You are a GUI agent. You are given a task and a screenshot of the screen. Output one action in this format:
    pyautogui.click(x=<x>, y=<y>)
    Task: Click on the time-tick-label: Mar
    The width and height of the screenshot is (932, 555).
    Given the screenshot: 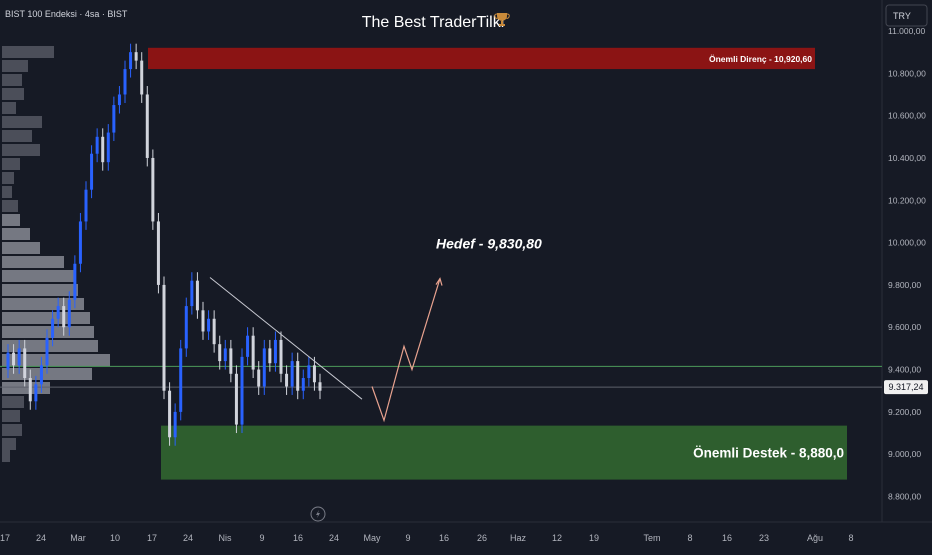 What is the action you would take?
    pyautogui.click(x=78, y=538)
    